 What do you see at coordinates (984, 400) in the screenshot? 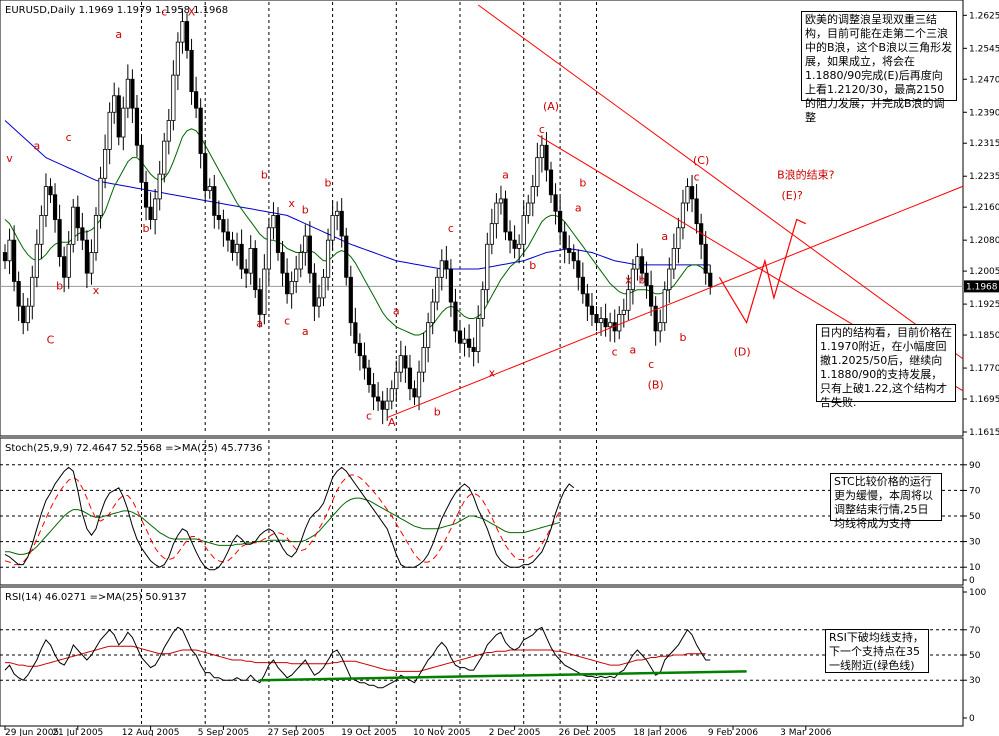
I see `price-tick-label-12: 1.1695` at bounding box center [984, 400].